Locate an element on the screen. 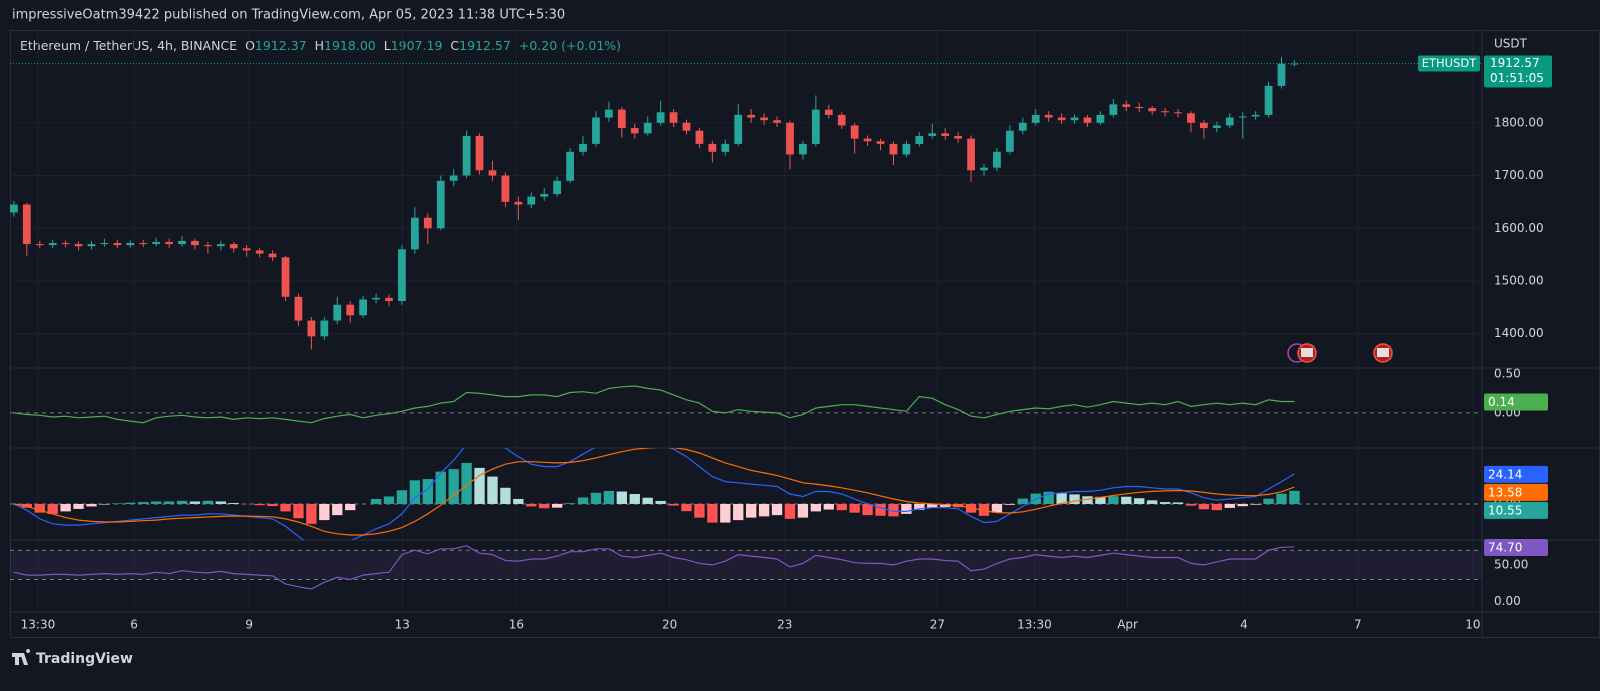  ohlc-key: C is located at coordinates (454, 45).